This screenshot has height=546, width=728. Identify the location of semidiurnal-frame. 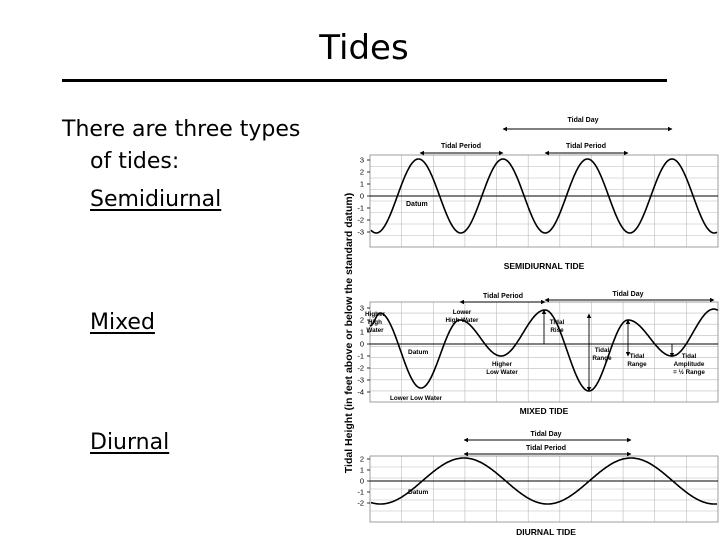
(544, 201).